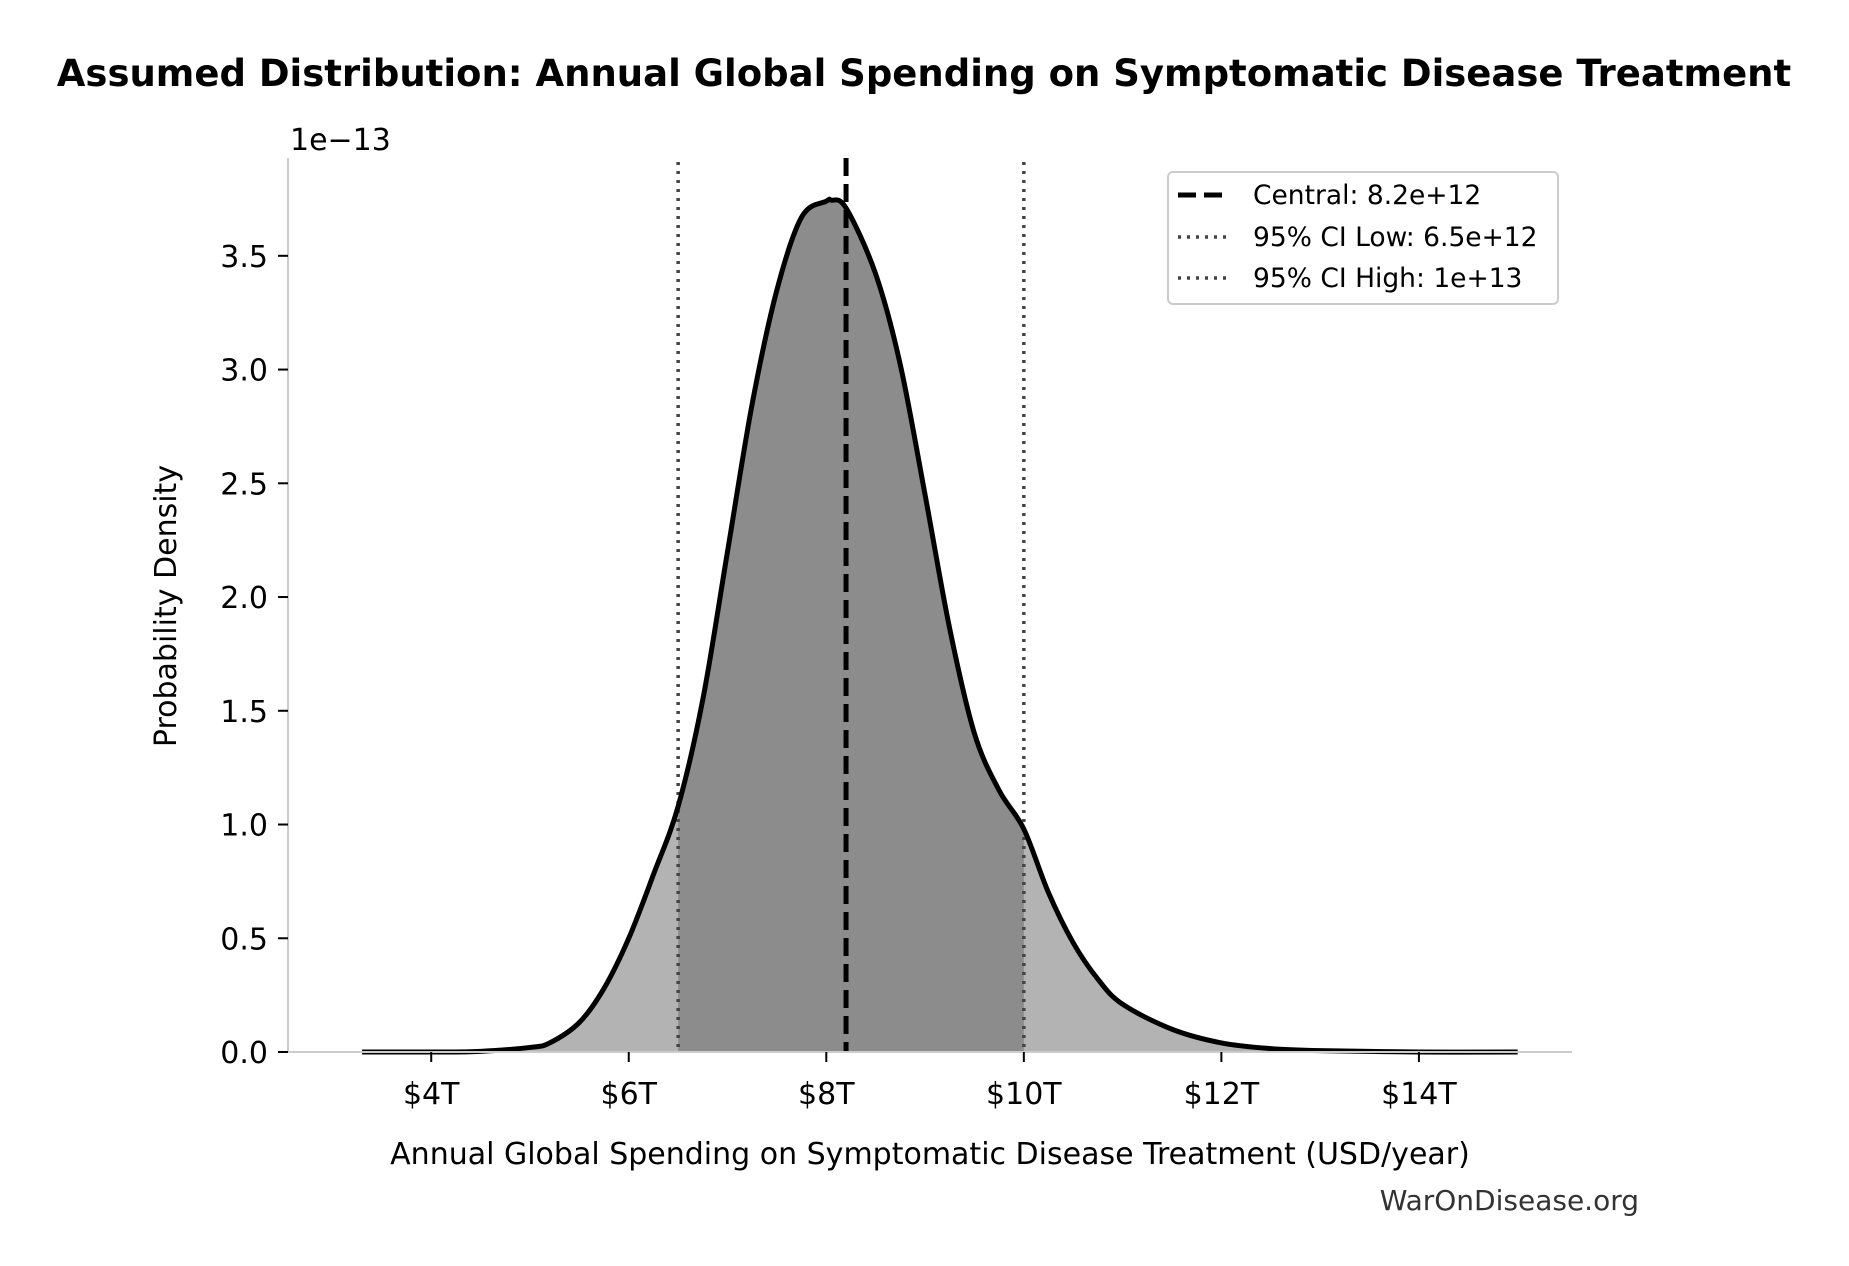 This screenshot has height=1266, width=1849. I want to click on legend-box, so click(1363, 238).